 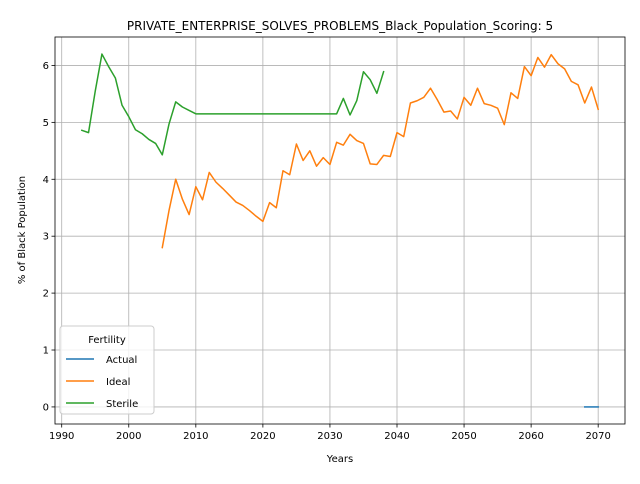 What do you see at coordinates (122, 404) in the screenshot?
I see `legend-label-sterile: Sterile` at bounding box center [122, 404].